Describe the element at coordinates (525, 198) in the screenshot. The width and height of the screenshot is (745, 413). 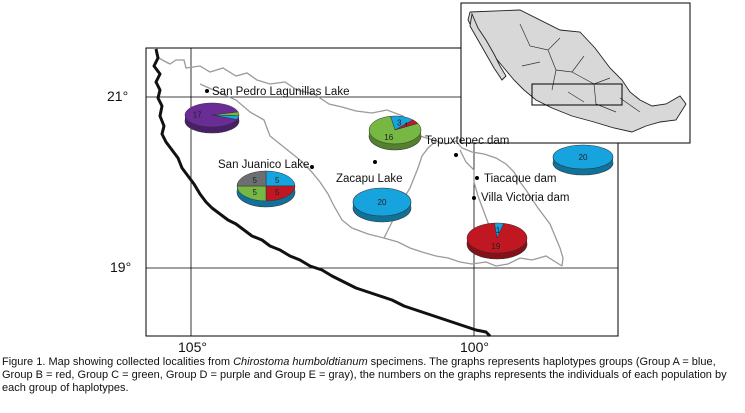
I see `label-villa-victoria: Villa Victoria dam` at that location.